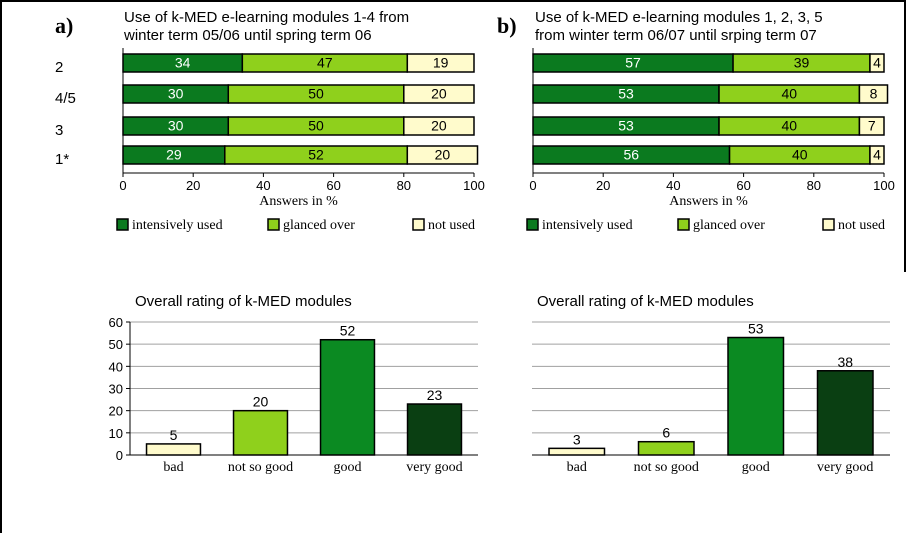  What do you see at coordinates (507, 25) in the screenshot?
I see `panel-label: b)` at bounding box center [507, 25].